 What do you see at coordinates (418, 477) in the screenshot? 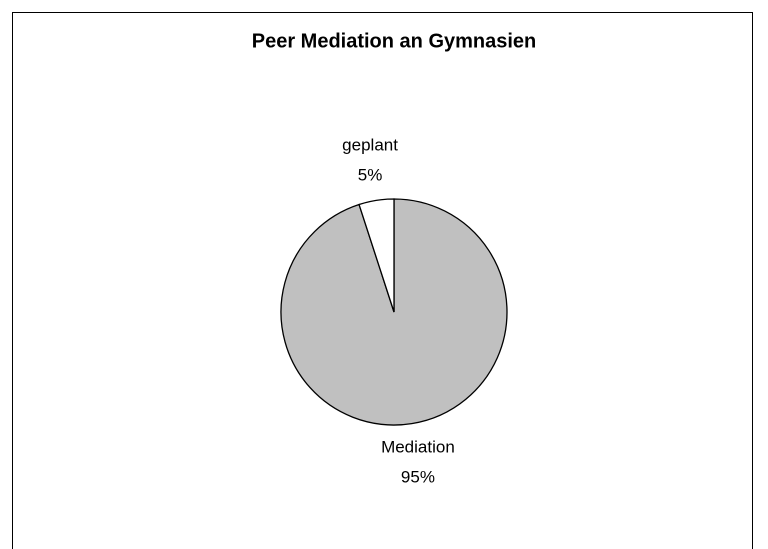
I see `slice-value-label: 95%` at bounding box center [418, 477].